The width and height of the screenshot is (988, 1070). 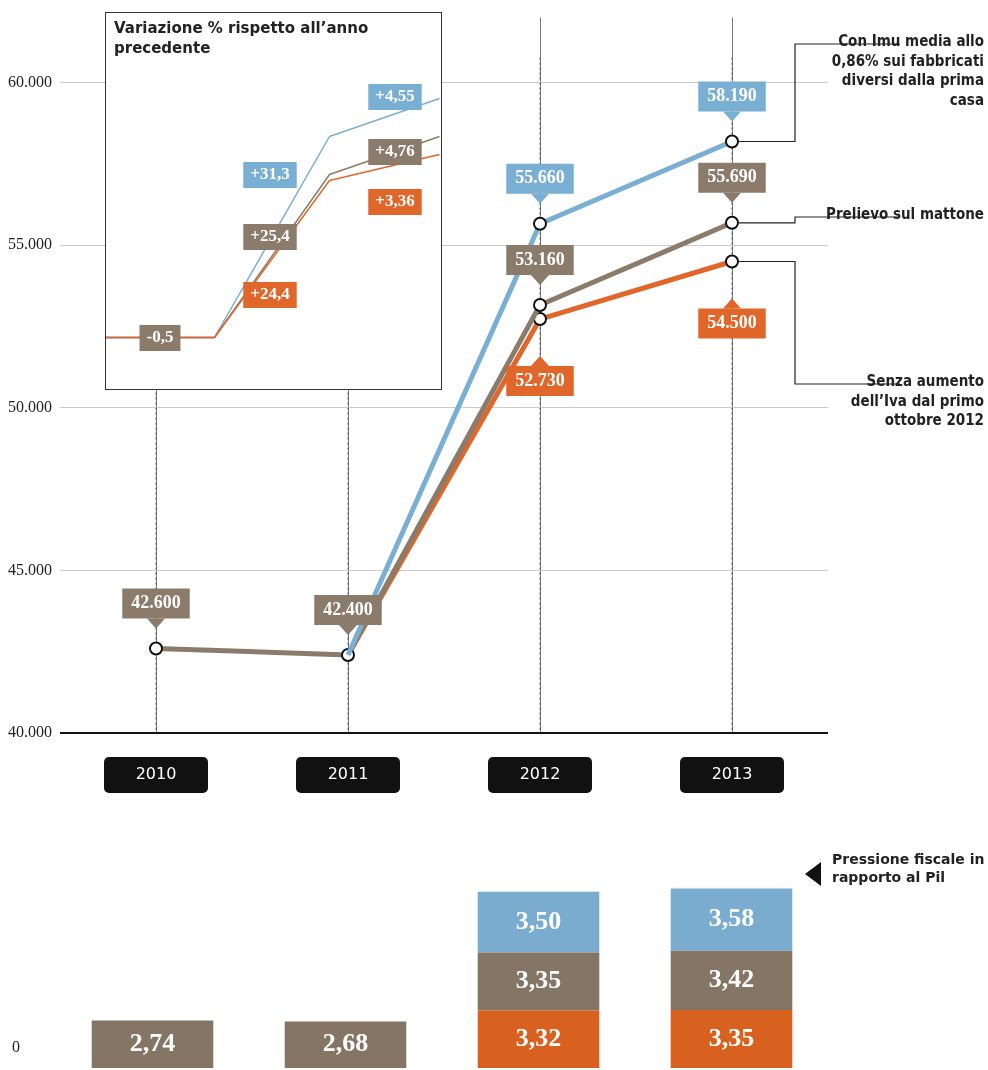 I want to click on annotation: +3,36, so click(x=395, y=201).